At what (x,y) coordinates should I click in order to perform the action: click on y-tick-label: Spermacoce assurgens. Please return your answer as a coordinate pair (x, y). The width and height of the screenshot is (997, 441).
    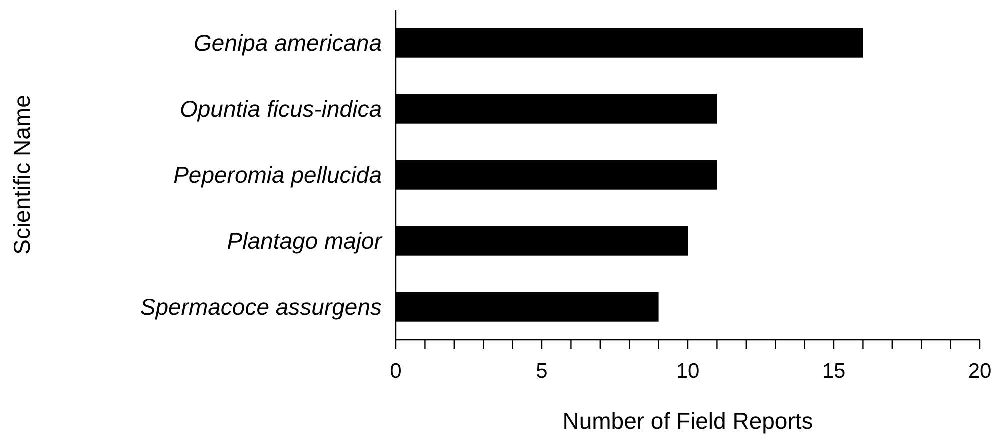
    Looking at the image, I should click on (261, 307).